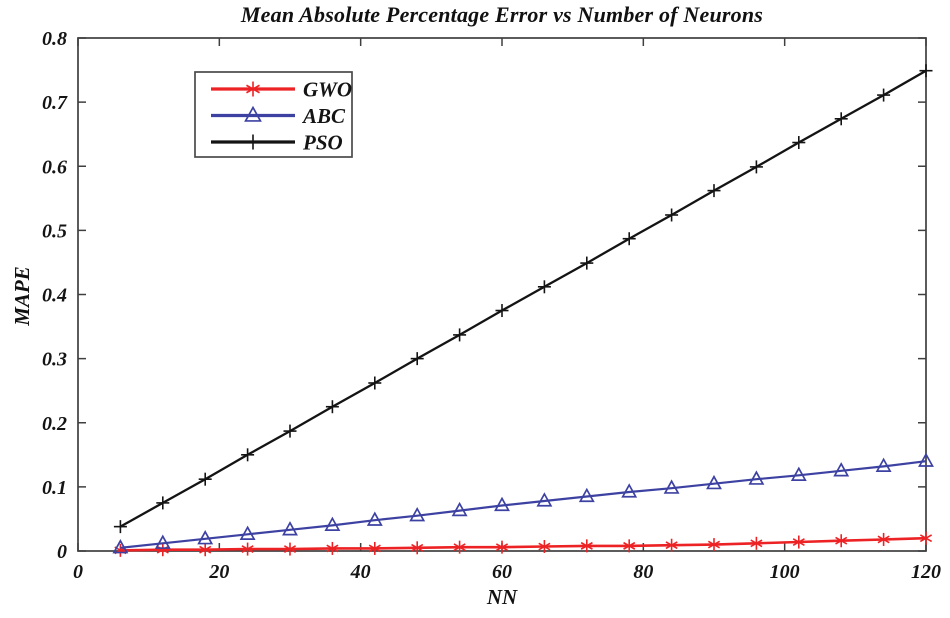 This screenshot has height=618, width=950. What do you see at coordinates (327, 90) in the screenshot?
I see `legend-label: GWO` at bounding box center [327, 90].